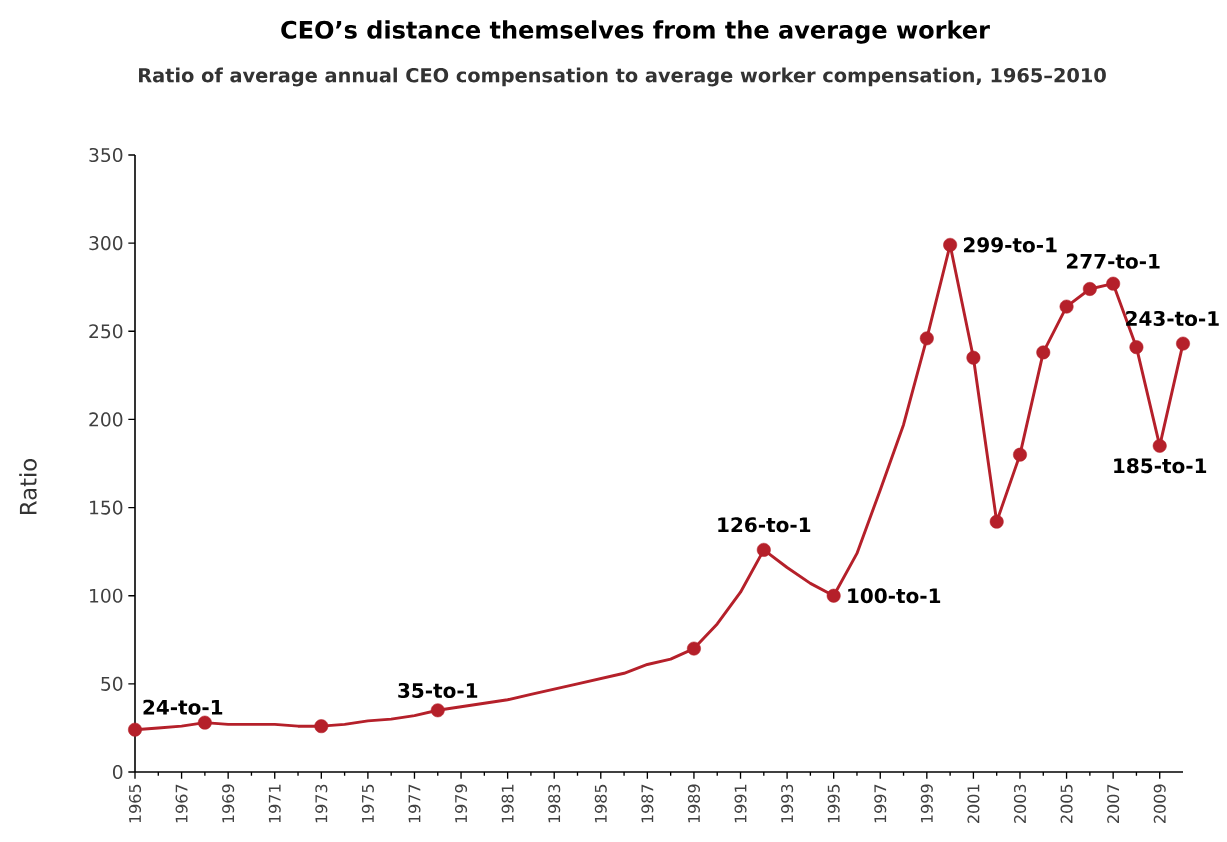 The height and width of the screenshot is (842, 1227). Describe the element at coordinates (274, 803) in the screenshot. I see `x-tick-label: 1971` at that location.